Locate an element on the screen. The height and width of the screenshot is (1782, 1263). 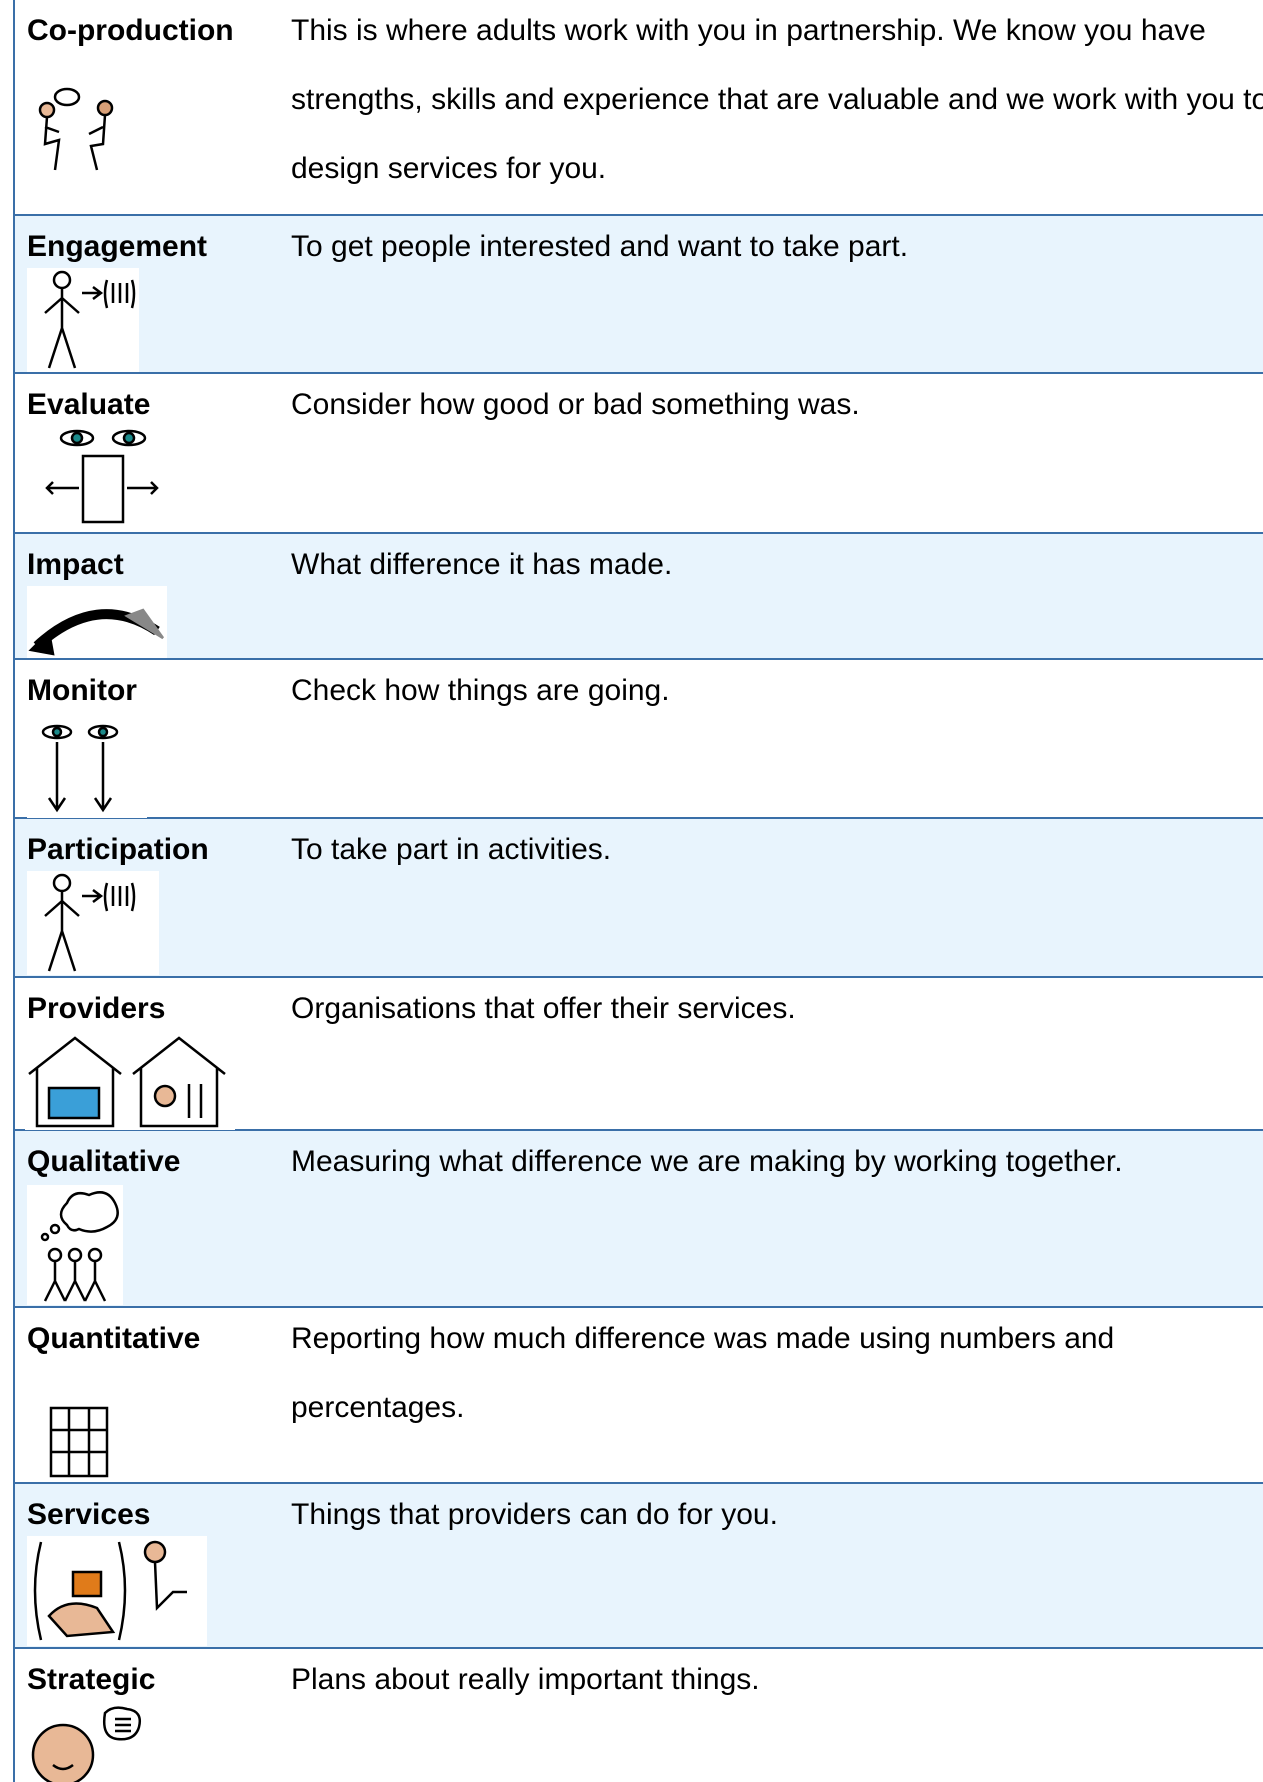
definition: Check how things are going. is located at coordinates (480, 690).